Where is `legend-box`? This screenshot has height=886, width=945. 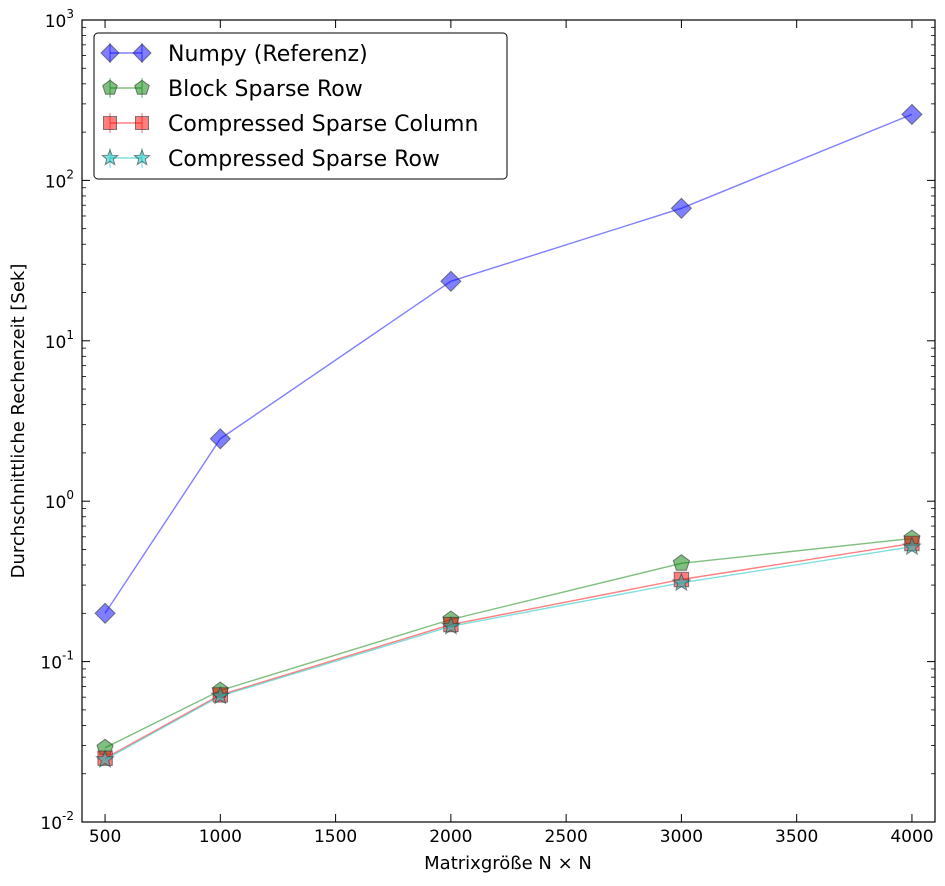
legend-box is located at coordinates (300, 106).